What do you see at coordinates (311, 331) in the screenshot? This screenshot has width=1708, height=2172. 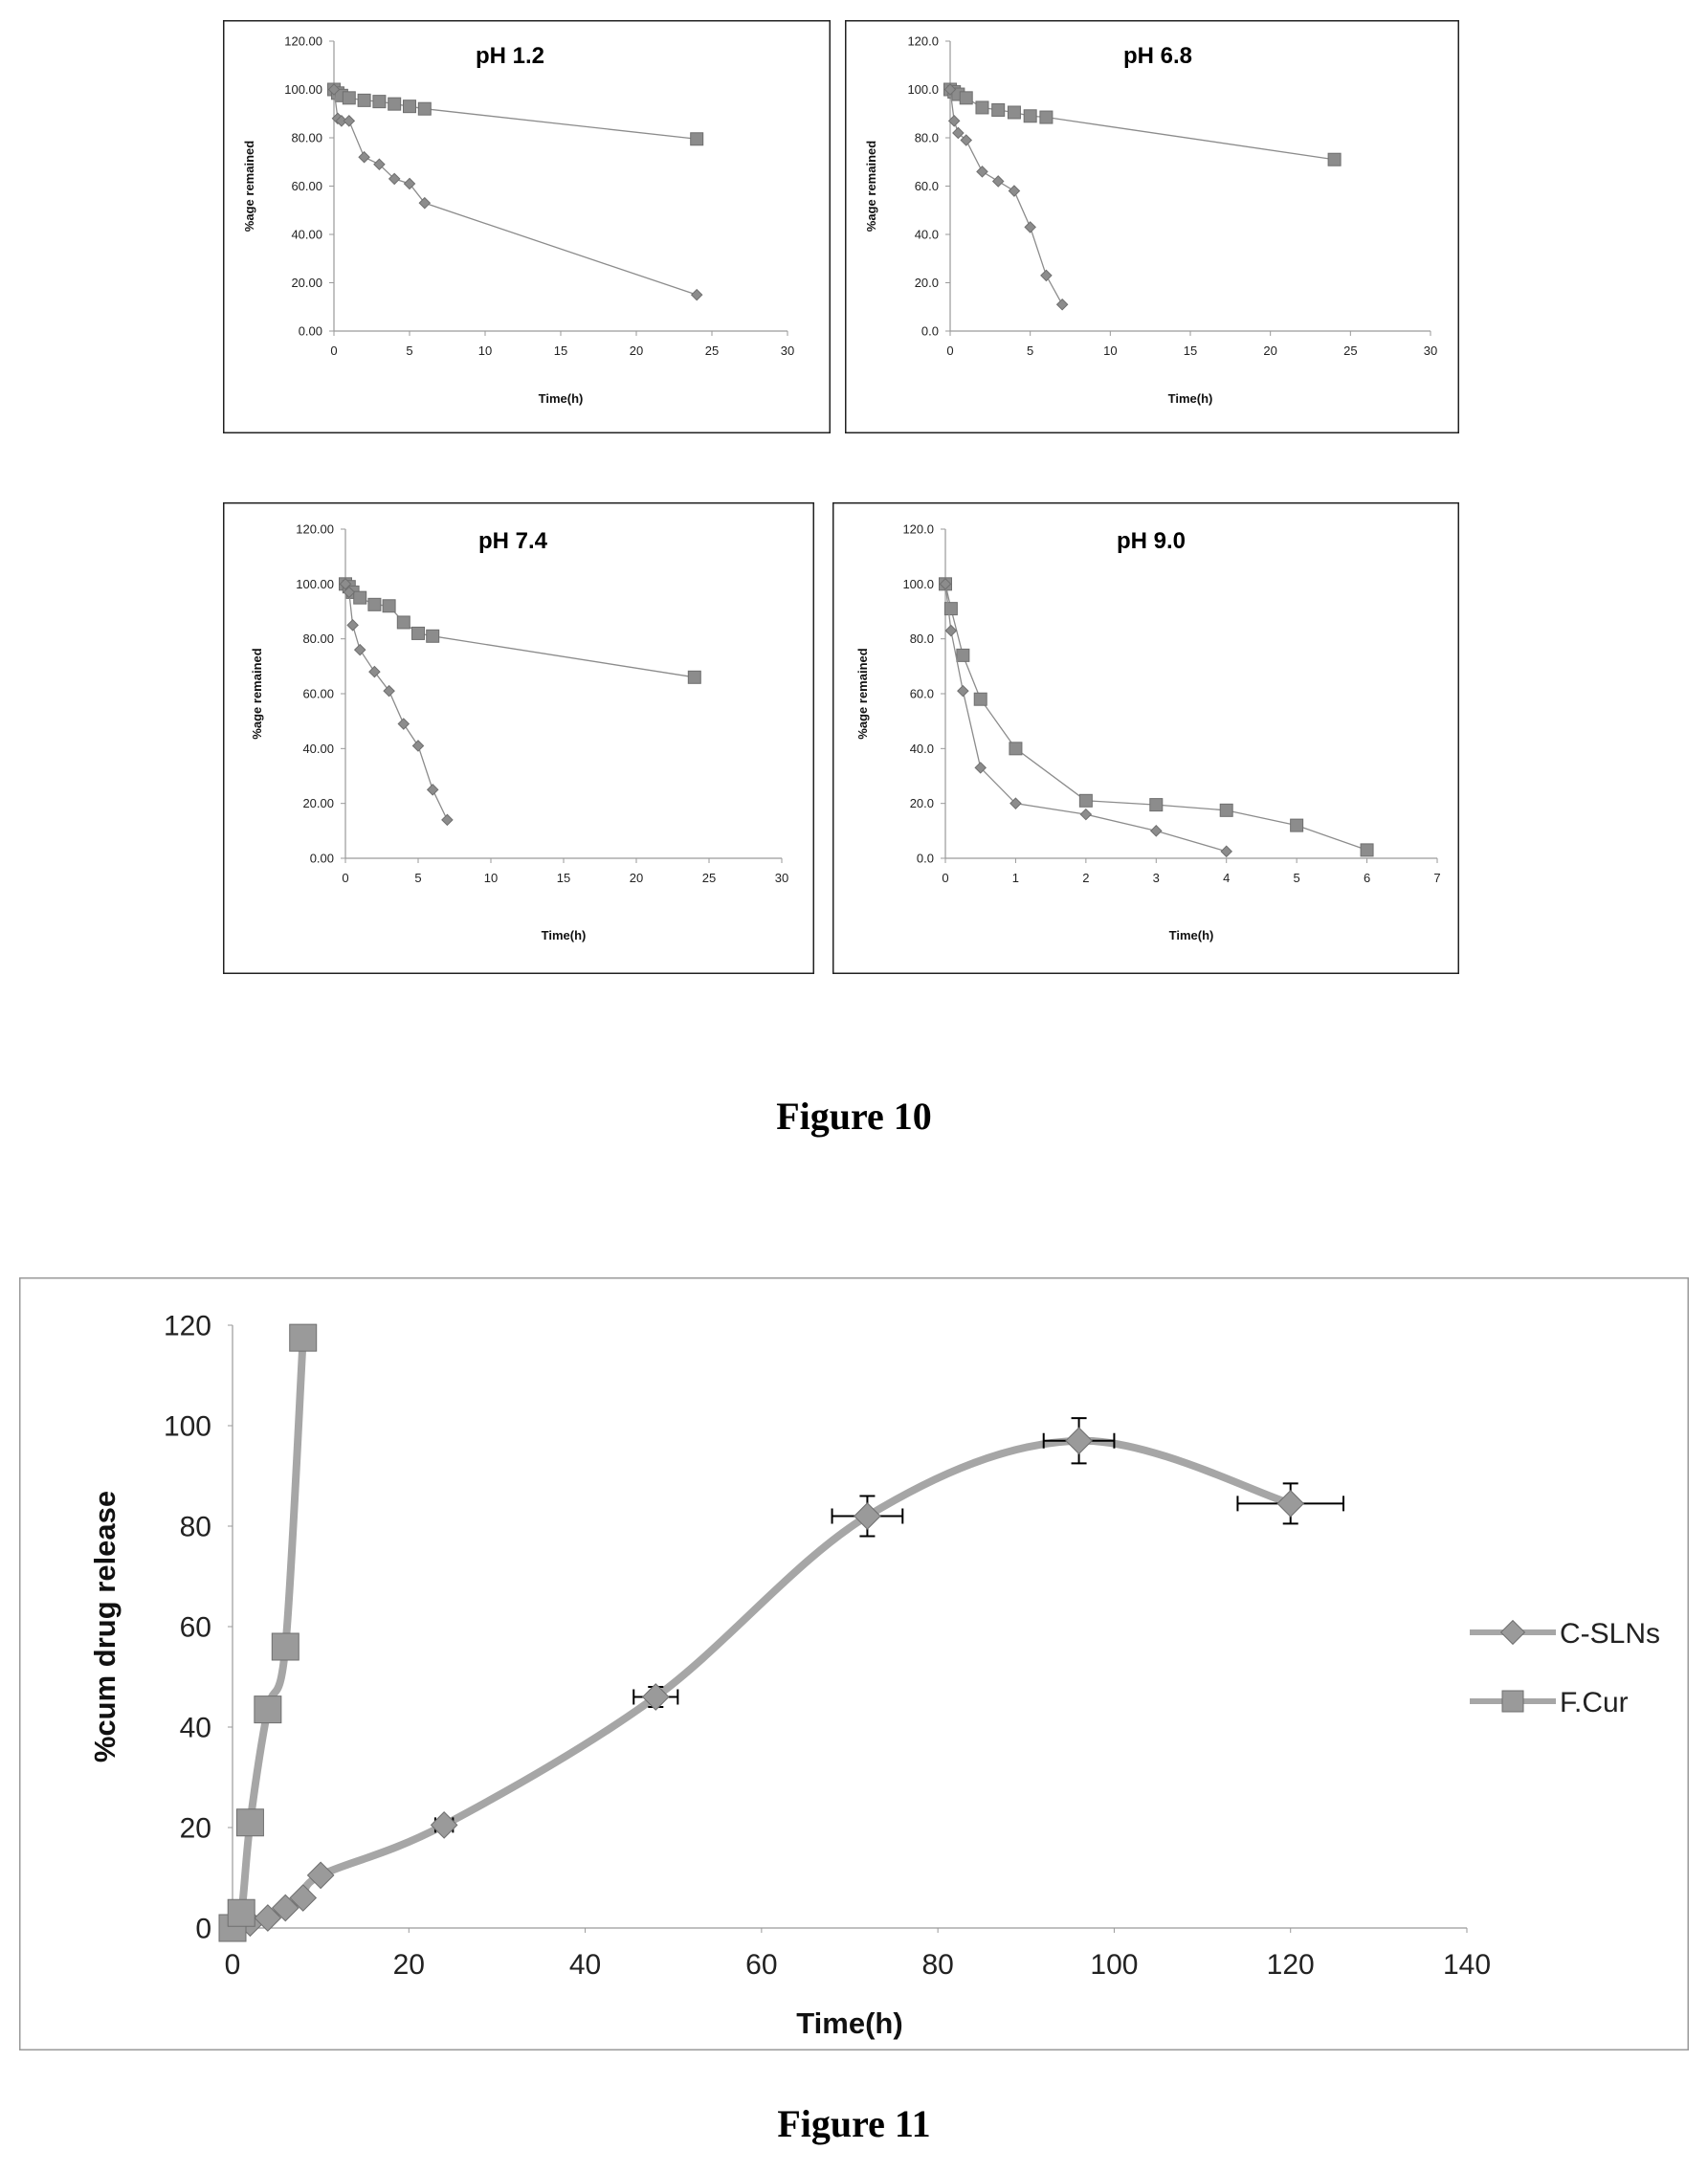 I see `y-tick-label: 0.00` at bounding box center [311, 331].